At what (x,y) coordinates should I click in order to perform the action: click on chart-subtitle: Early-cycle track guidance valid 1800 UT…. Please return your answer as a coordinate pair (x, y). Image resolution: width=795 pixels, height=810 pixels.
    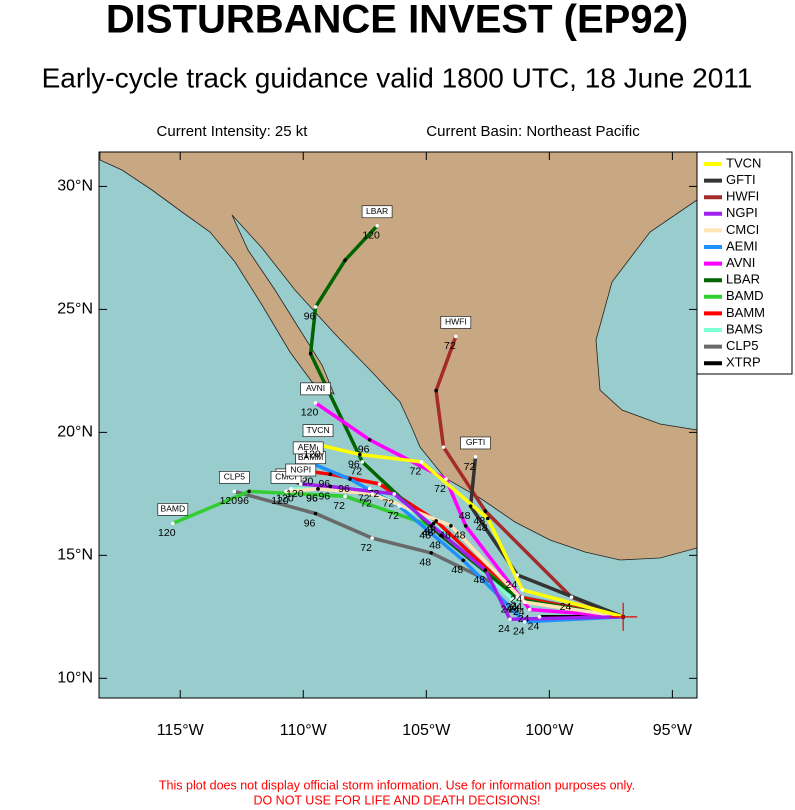
    Looking at the image, I should click on (397, 77).